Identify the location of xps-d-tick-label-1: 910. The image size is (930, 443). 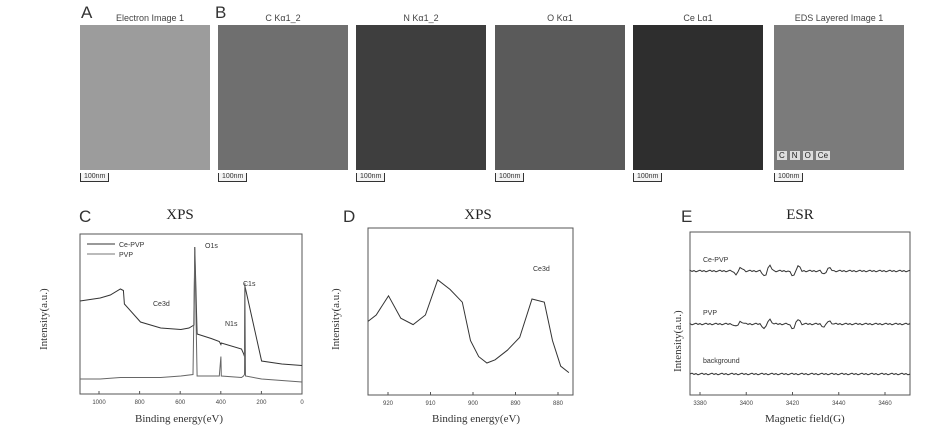
(430, 404).